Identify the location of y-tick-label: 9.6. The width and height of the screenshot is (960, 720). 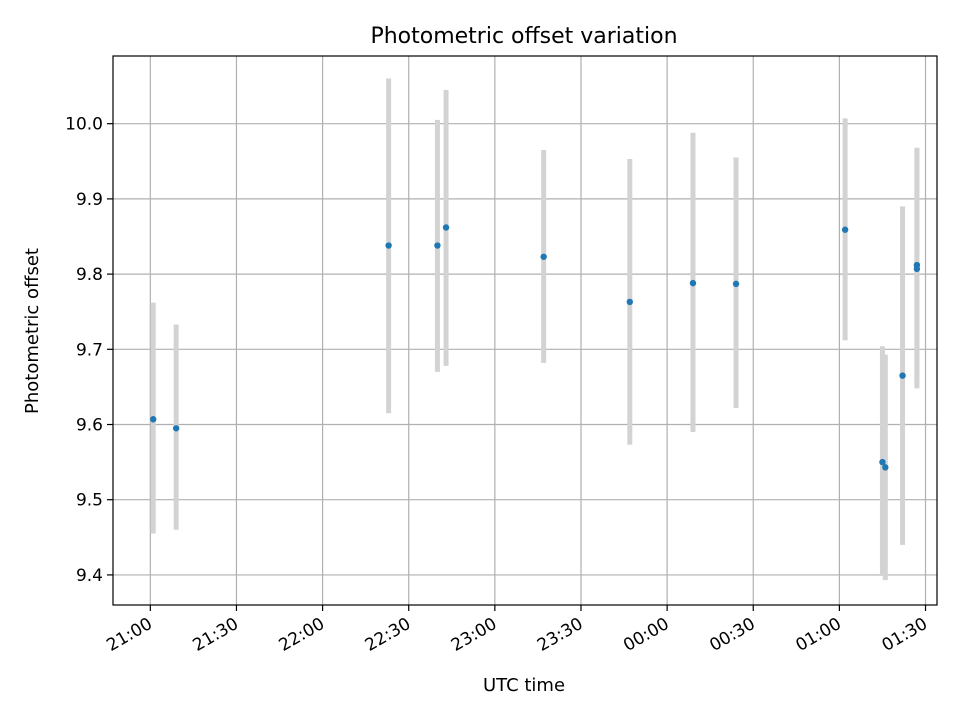
(89, 426).